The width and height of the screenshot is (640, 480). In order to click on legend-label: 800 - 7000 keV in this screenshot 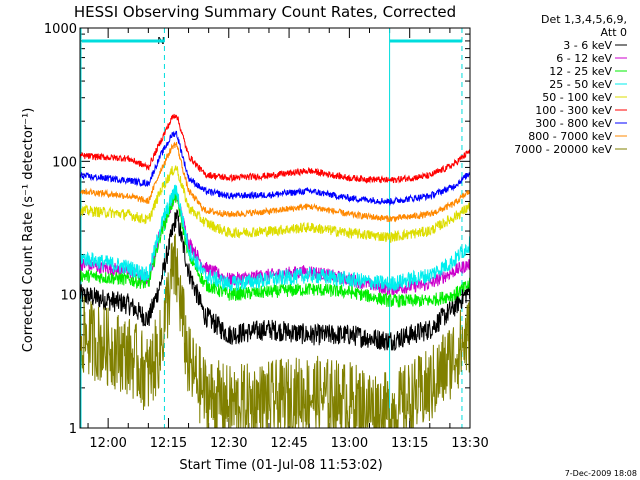, I will do `click(570, 136)`.